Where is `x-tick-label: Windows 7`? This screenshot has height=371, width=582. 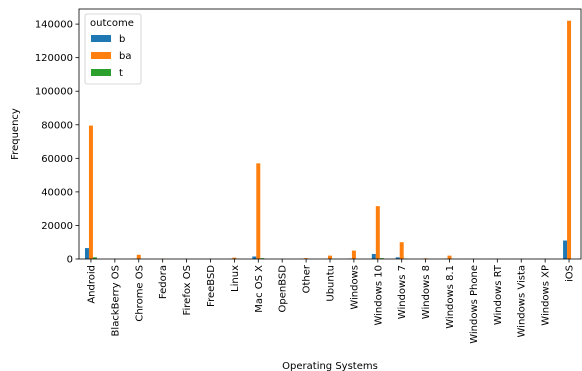
x-tick-label: Windows 7 is located at coordinates (402, 292).